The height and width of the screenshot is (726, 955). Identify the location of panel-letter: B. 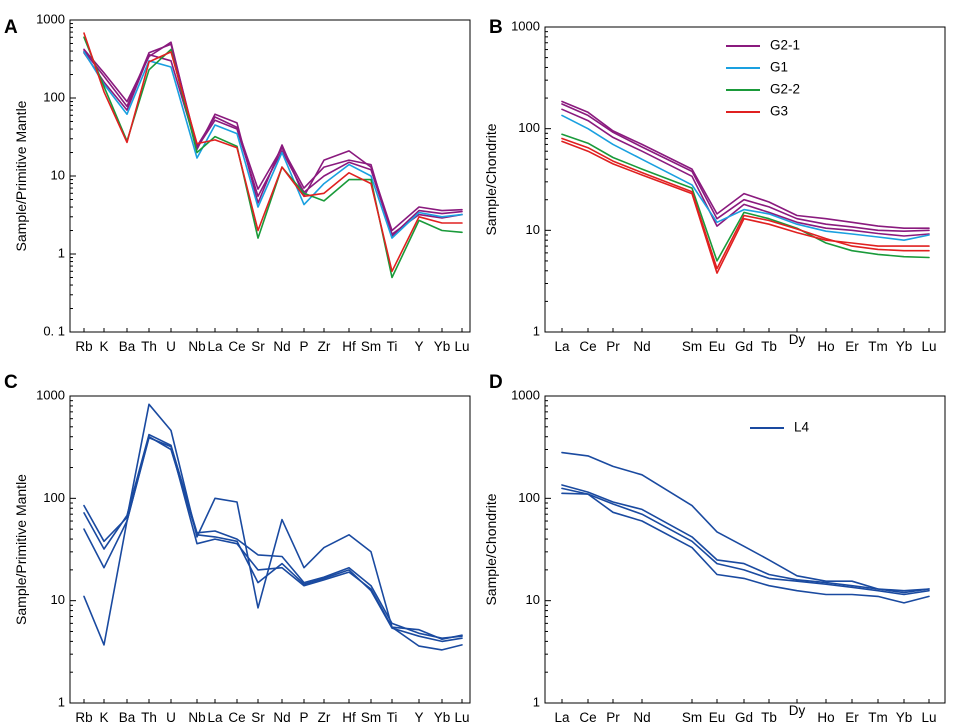
(496, 27).